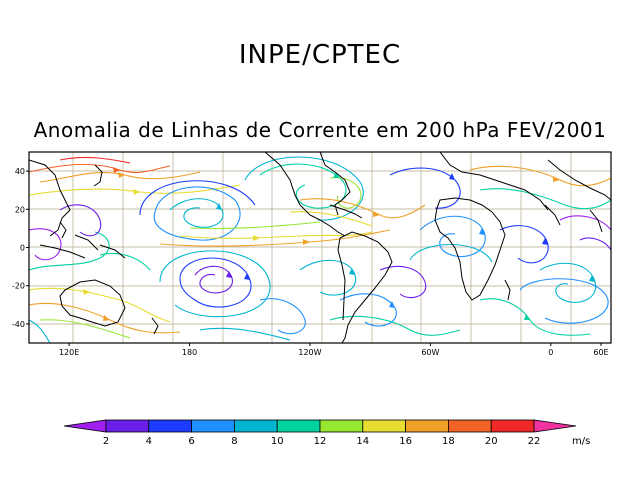  Describe the element at coordinates (20, 171) in the screenshot. I see `lat-tick-label: 40` at that location.